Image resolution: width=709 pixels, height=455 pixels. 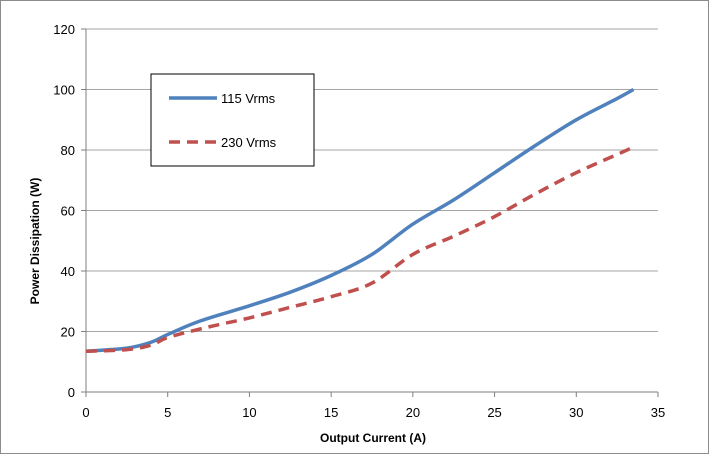 I want to click on y-tick-label: 20, so click(x=68, y=332).